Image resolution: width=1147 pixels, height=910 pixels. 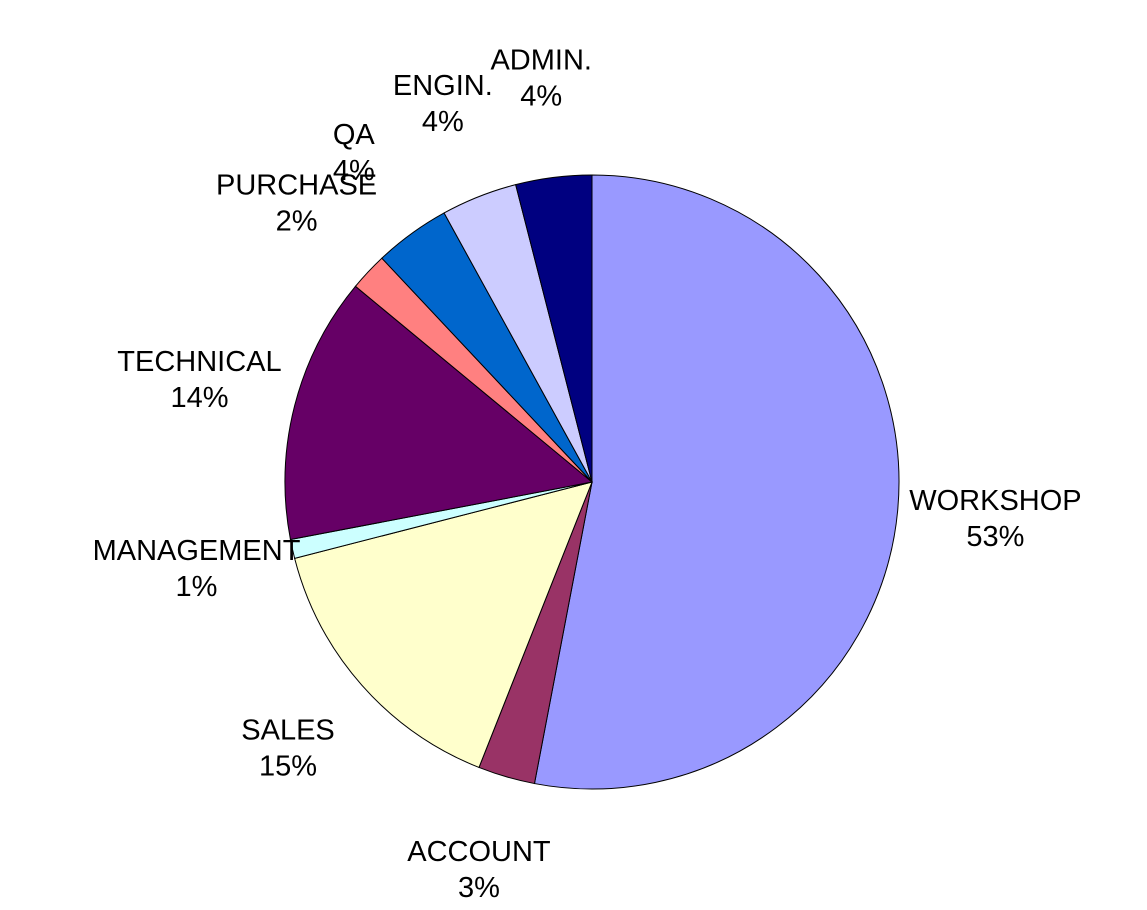 What do you see at coordinates (354, 135) in the screenshot?
I see `slice-label: QA` at bounding box center [354, 135].